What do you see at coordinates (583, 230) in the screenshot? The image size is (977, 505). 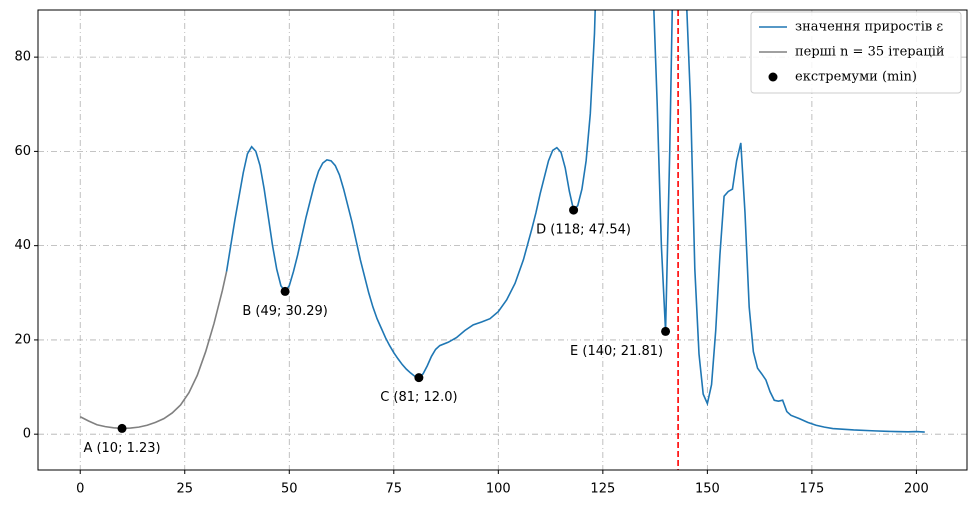 I see `extremum-label: D (118; 47.54)` at bounding box center [583, 230].